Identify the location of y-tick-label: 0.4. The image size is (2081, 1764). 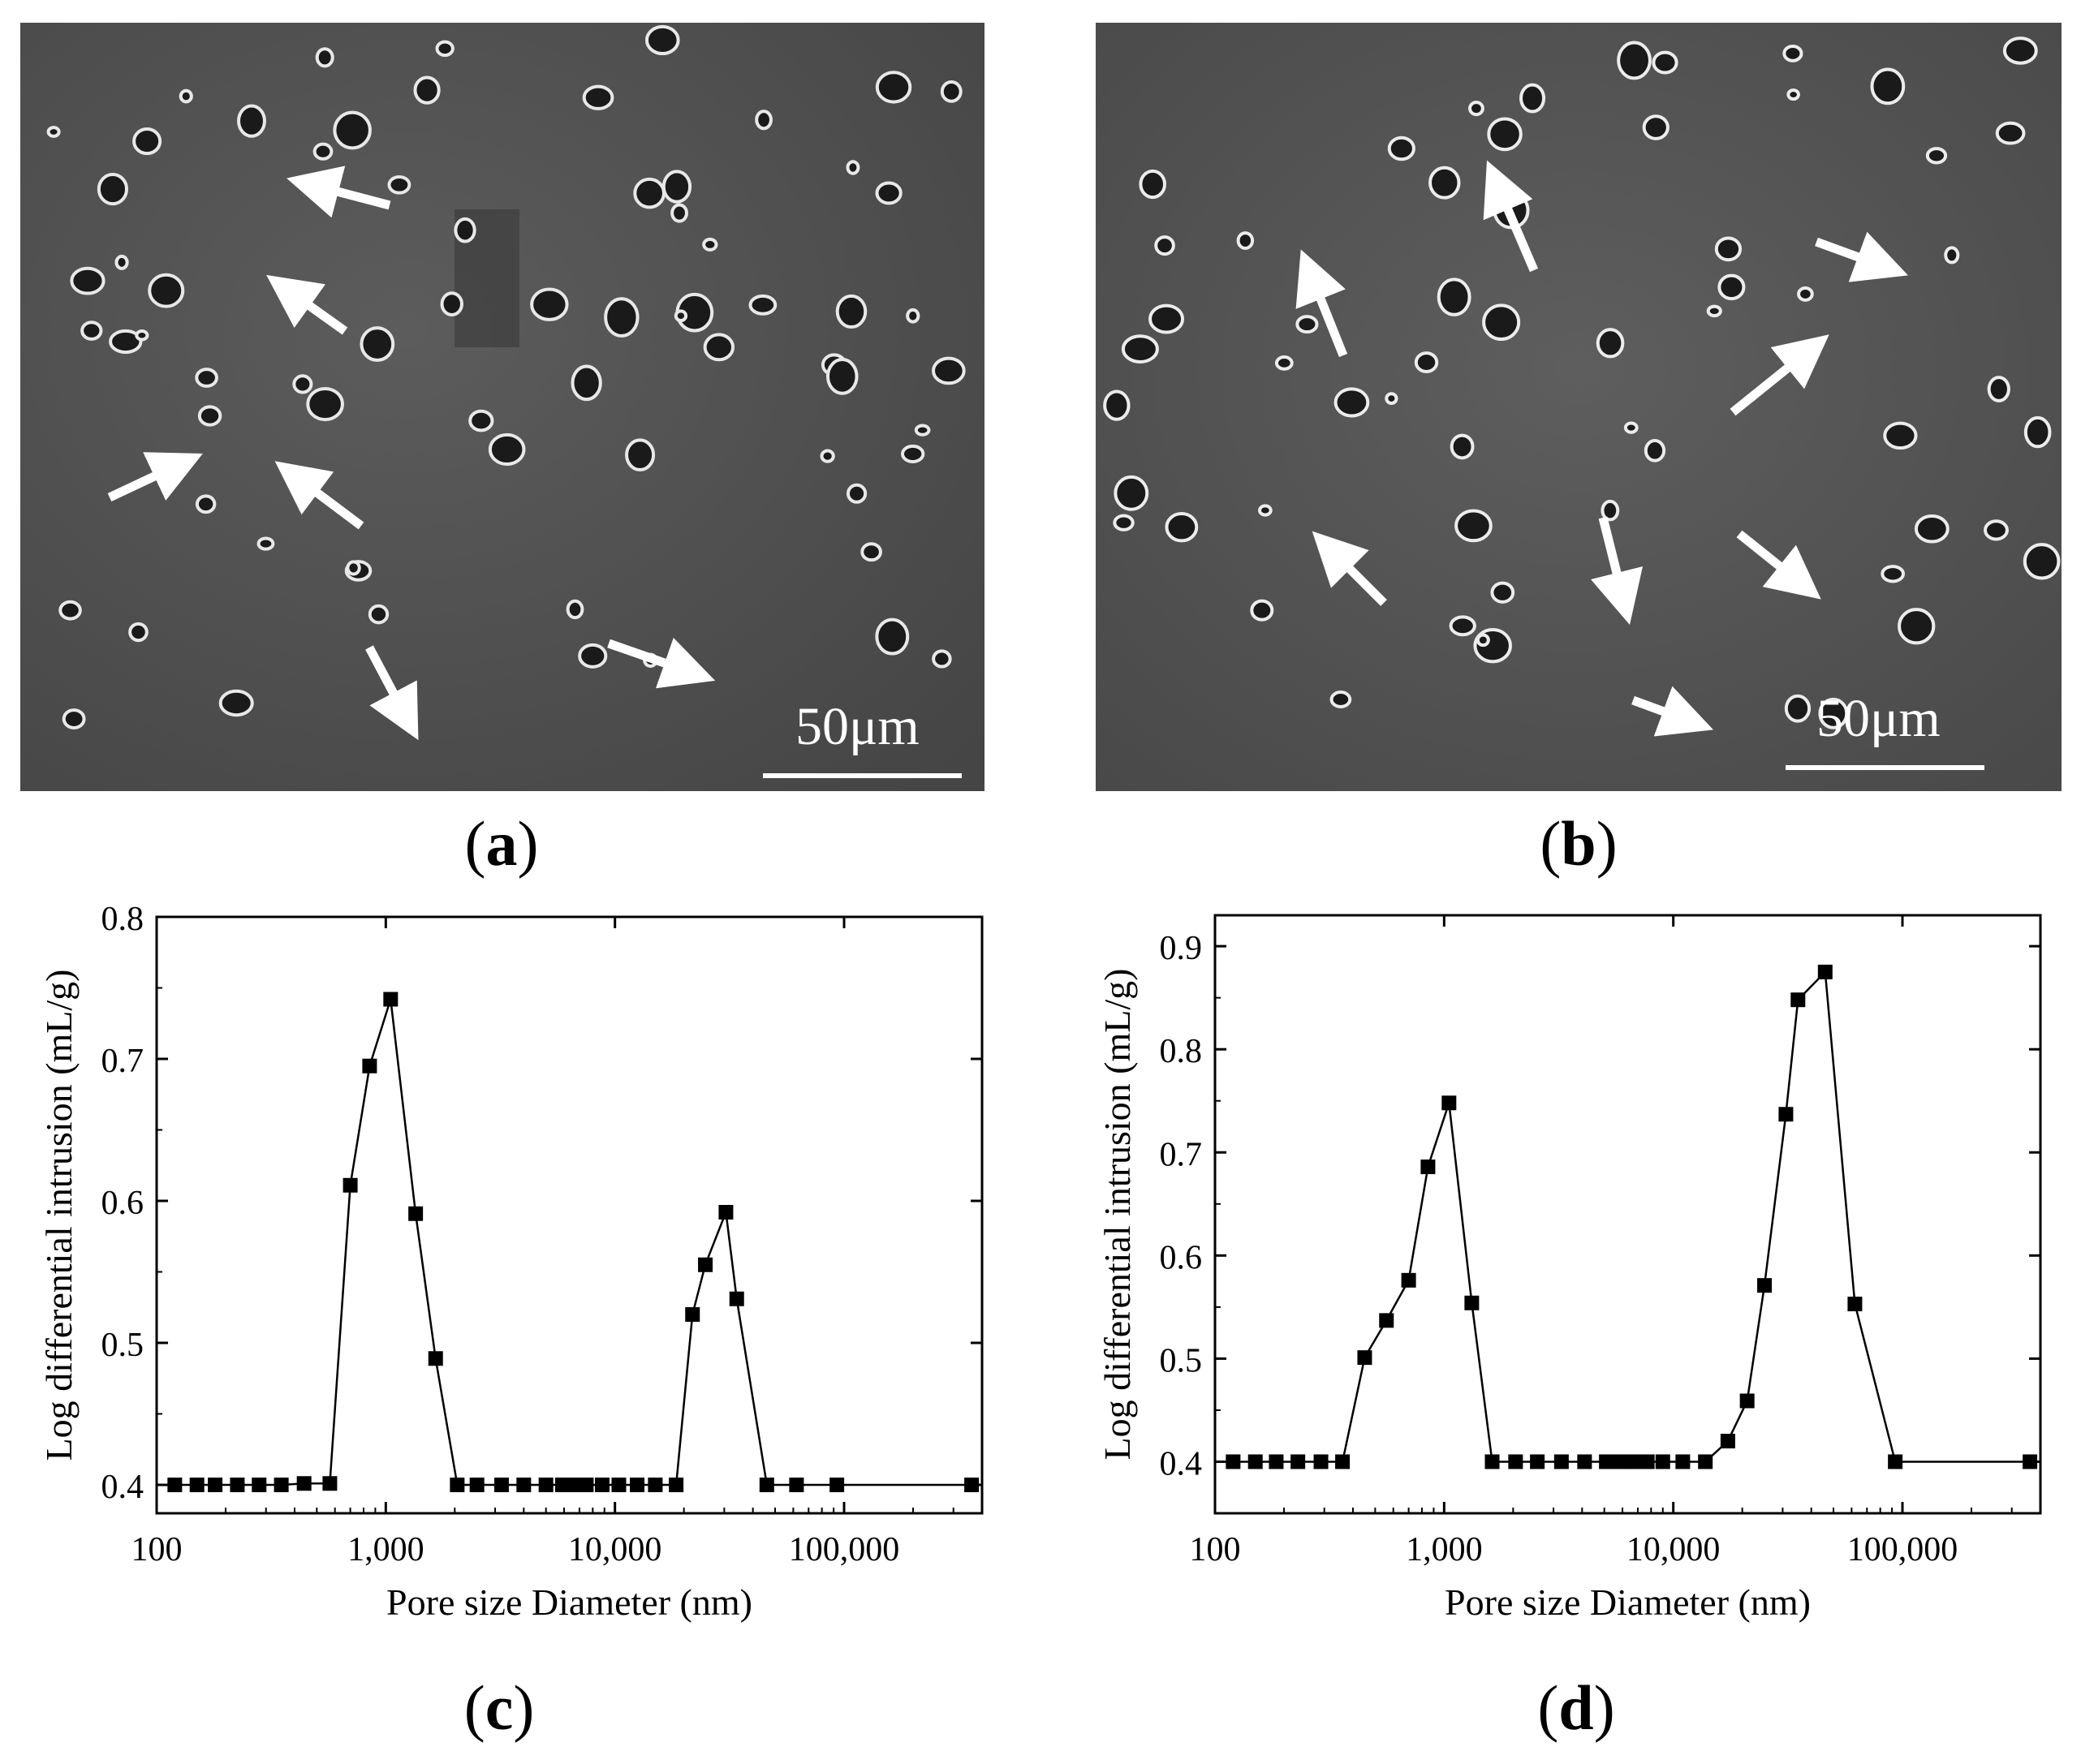
(1181, 1463).